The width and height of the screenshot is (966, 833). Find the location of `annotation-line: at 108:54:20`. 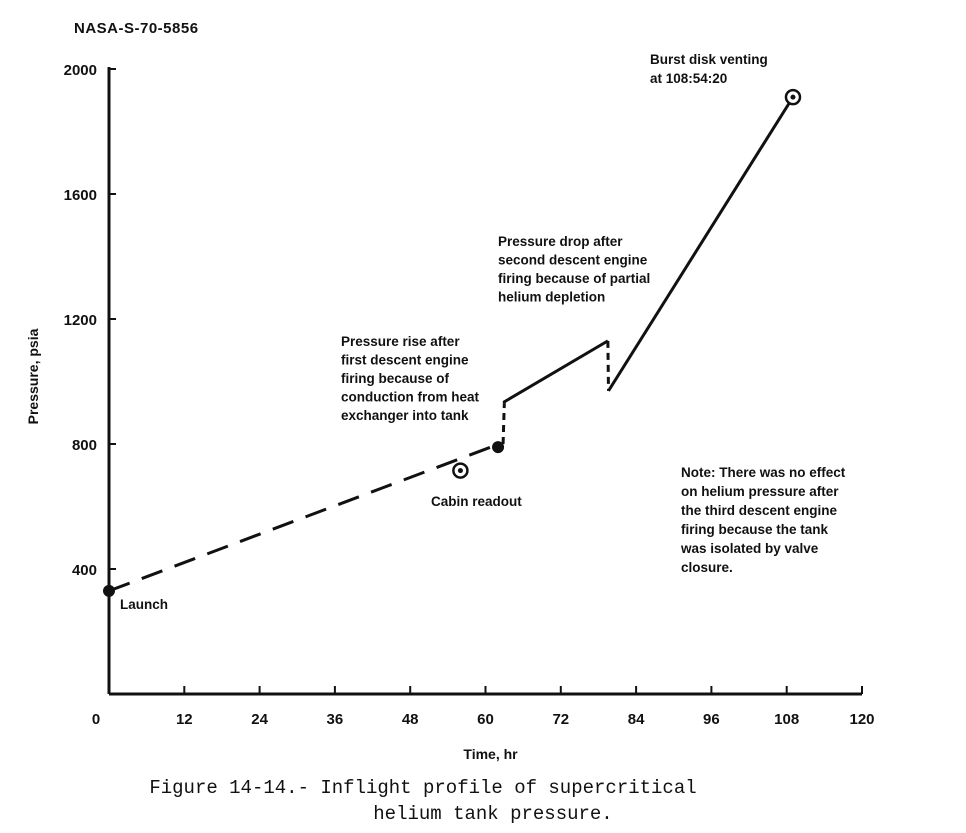

annotation-line: at 108:54:20 is located at coordinates (688, 78).